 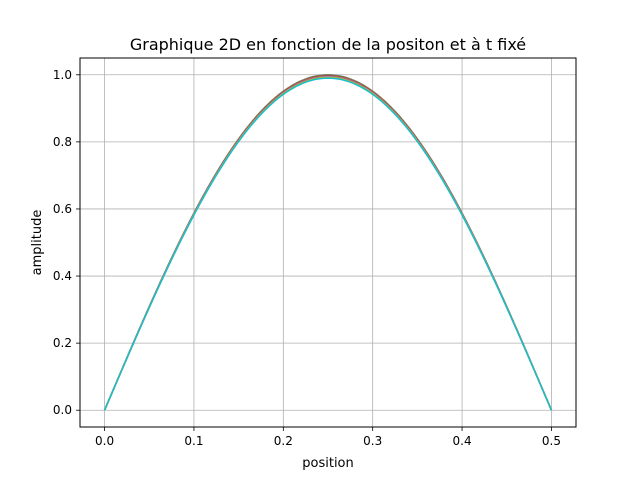 What do you see at coordinates (37, 243) in the screenshot?
I see `y-axis-label: amplitude` at bounding box center [37, 243].